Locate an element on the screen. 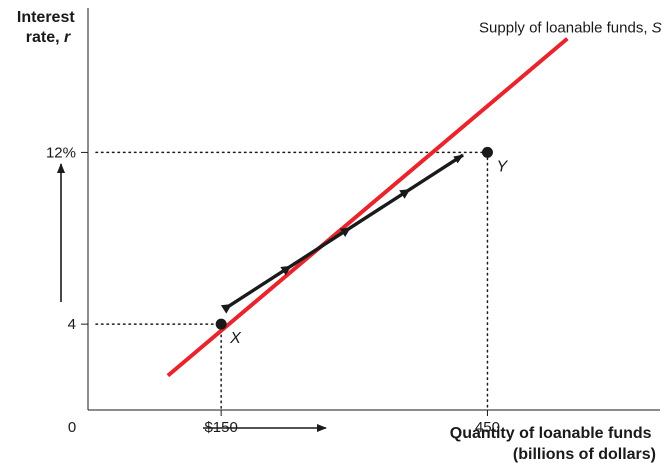 The width and height of the screenshot is (665, 472). y-tick-label: 4 is located at coordinates (72, 324).